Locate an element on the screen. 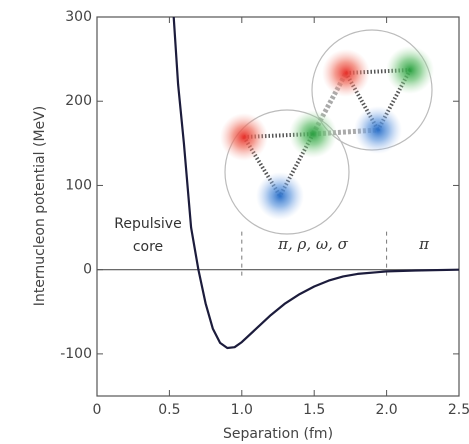 Image resolution: width=469 pixels, height=444 pixels. annotation: Repulsive is located at coordinates (147, 224).